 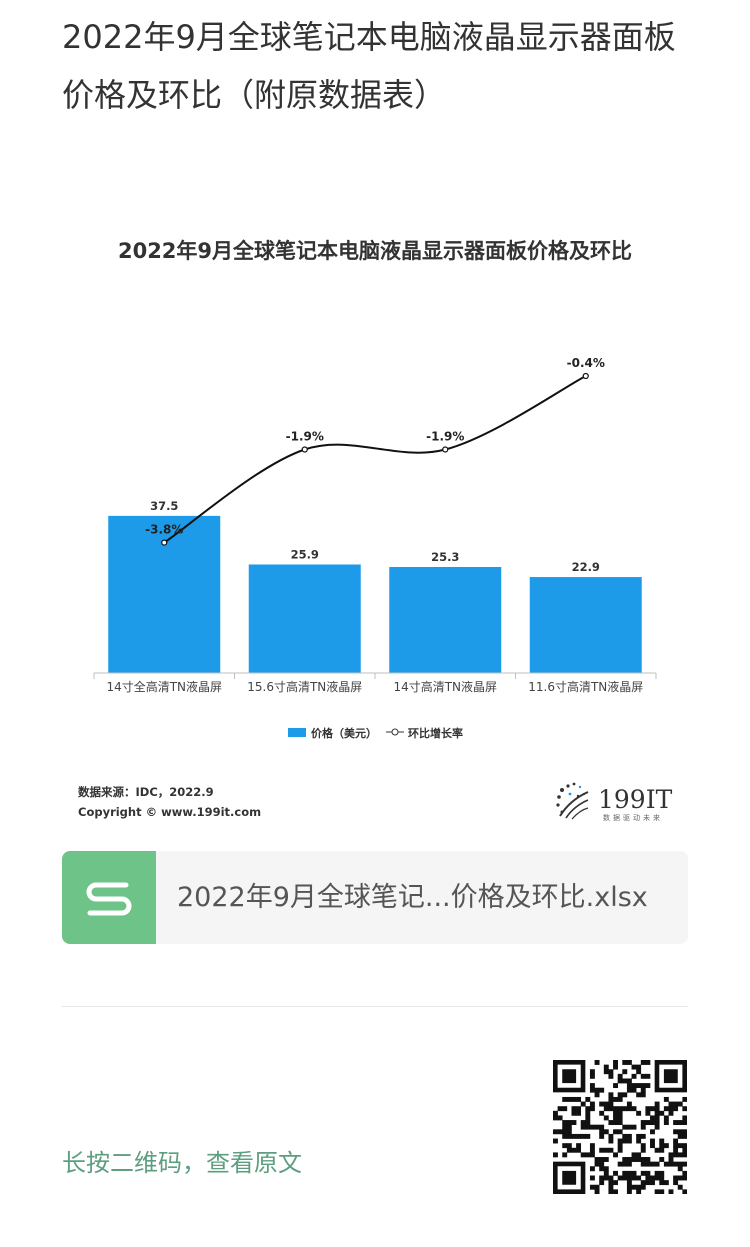 I want to click on x-tick-label: 11.6寸高清TN液晶屏, so click(x=585, y=686).